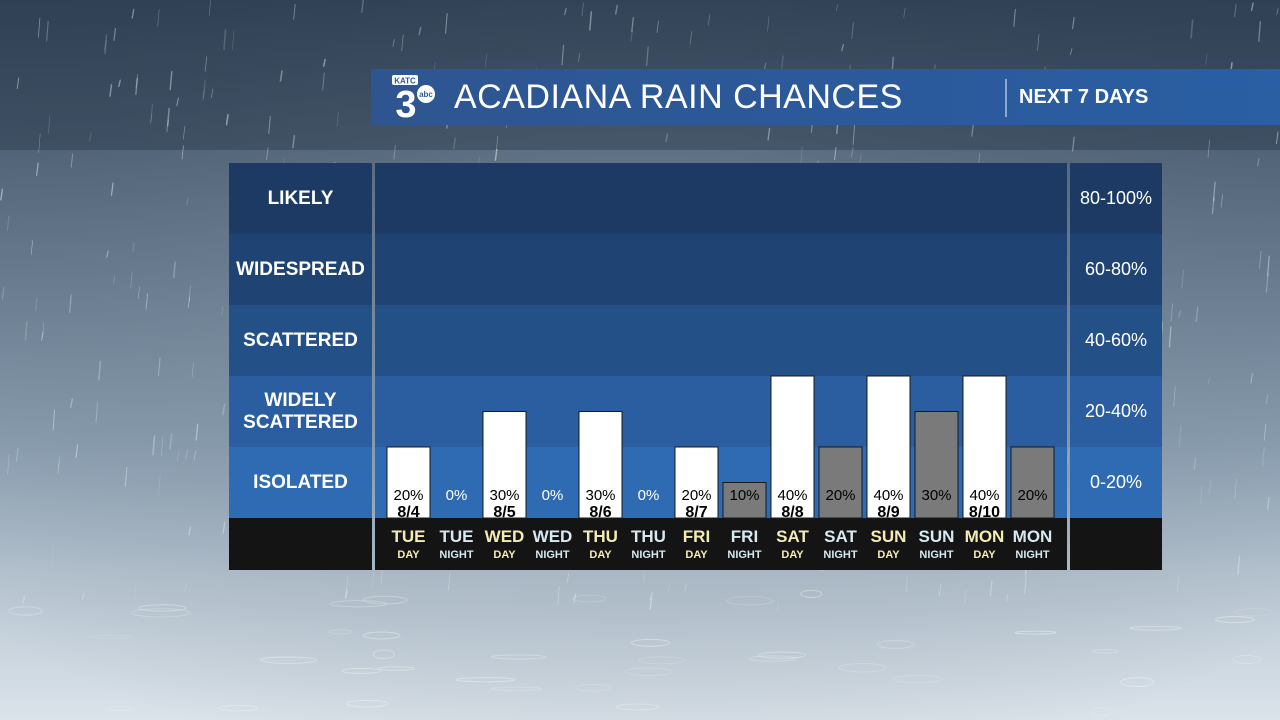 This screenshot has width=1280, height=720. What do you see at coordinates (985, 536) in the screenshot?
I see `period-day-label: MON` at bounding box center [985, 536].